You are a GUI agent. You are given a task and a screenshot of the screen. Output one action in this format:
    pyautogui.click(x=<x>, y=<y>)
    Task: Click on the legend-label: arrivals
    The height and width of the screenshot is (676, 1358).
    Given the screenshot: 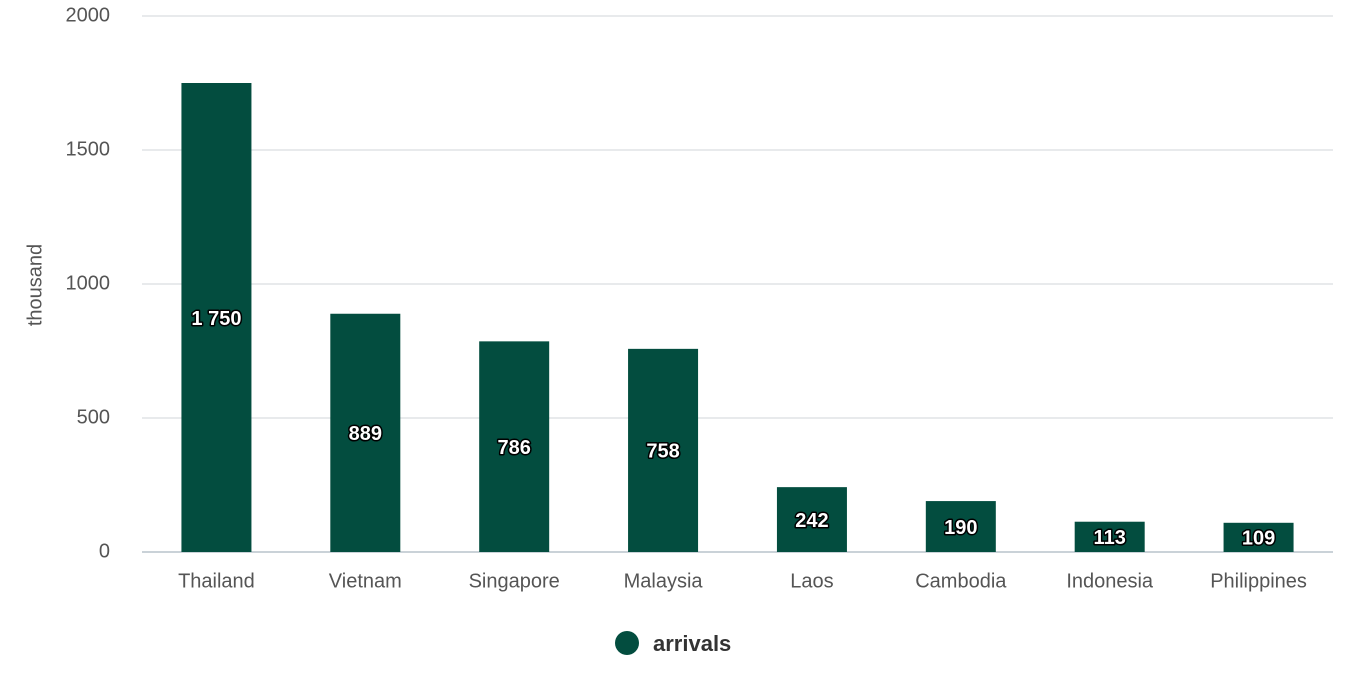 What is the action you would take?
    pyautogui.click(x=692, y=643)
    